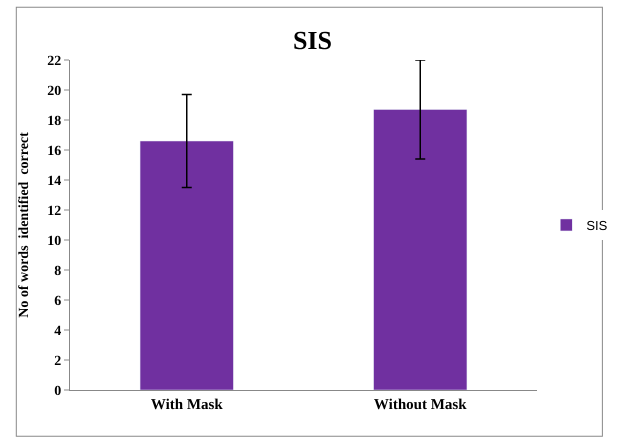 The height and width of the screenshot is (440, 625). What do you see at coordinates (54, 151) in the screenshot?
I see `y-tick-label: 16` at bounding box center [54, 151].